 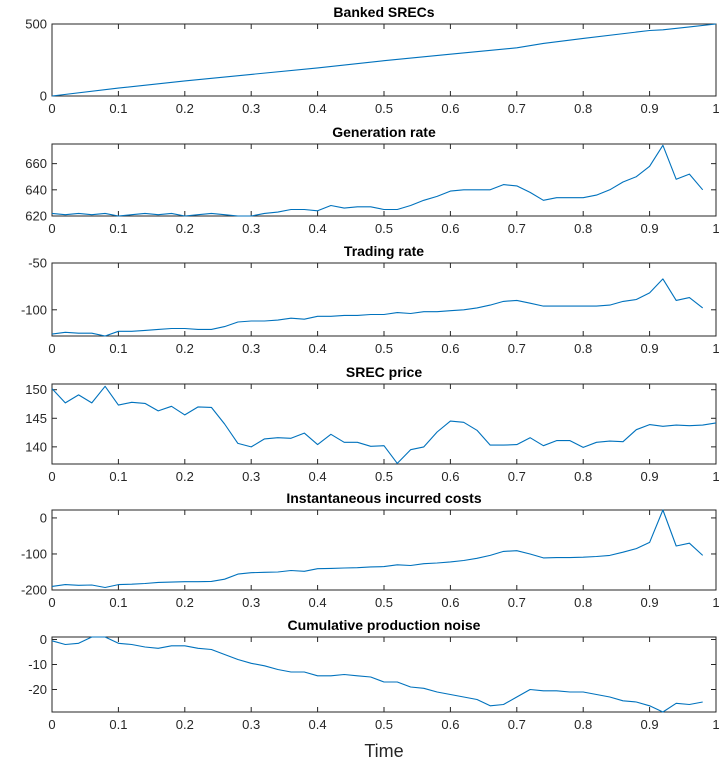 What do you see at coordinates (384, 251) in the screenshot?
I see `subplot-title: Trading rate` at bounding box center [384, 251].